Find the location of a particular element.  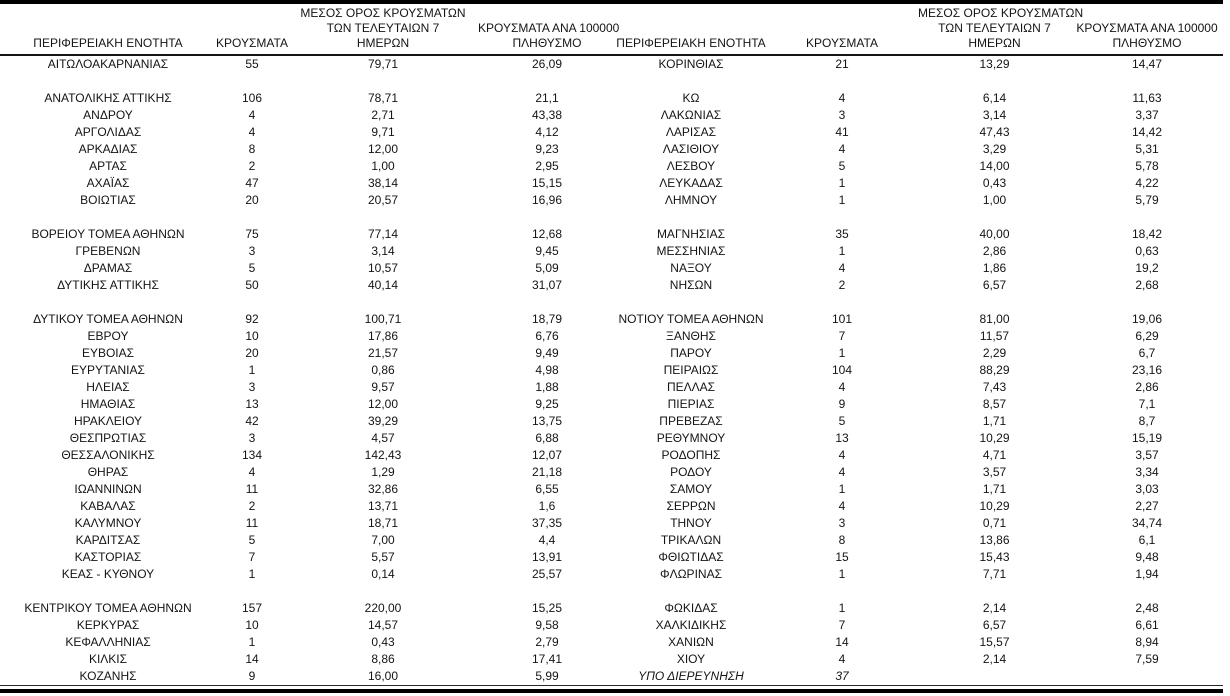

table-row: ΛΗΜΝΟΥ 1 1,00 5,79 is located at coordinates (919, 200).